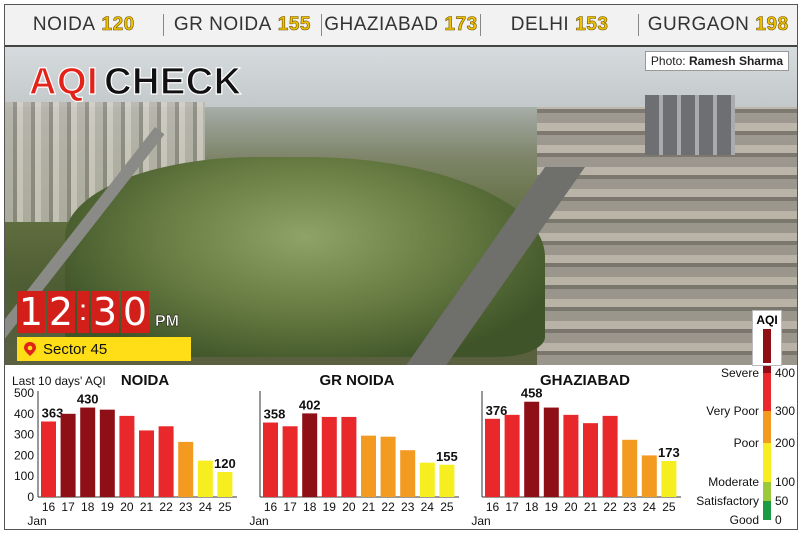 This screenshot has height=534, width=800. What do you see at coordinates (310, 404) in the screenshot?
I see `data-label: 402` at bounding box center [310, 404].